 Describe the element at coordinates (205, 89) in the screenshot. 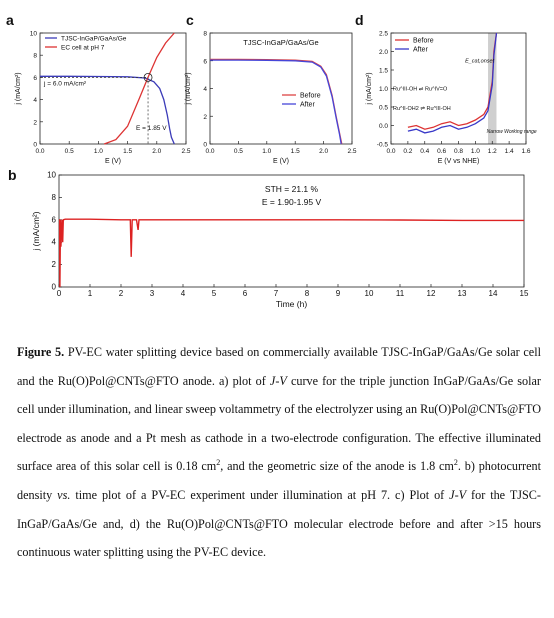

I see `y-tick-label-c: 4` at that location.